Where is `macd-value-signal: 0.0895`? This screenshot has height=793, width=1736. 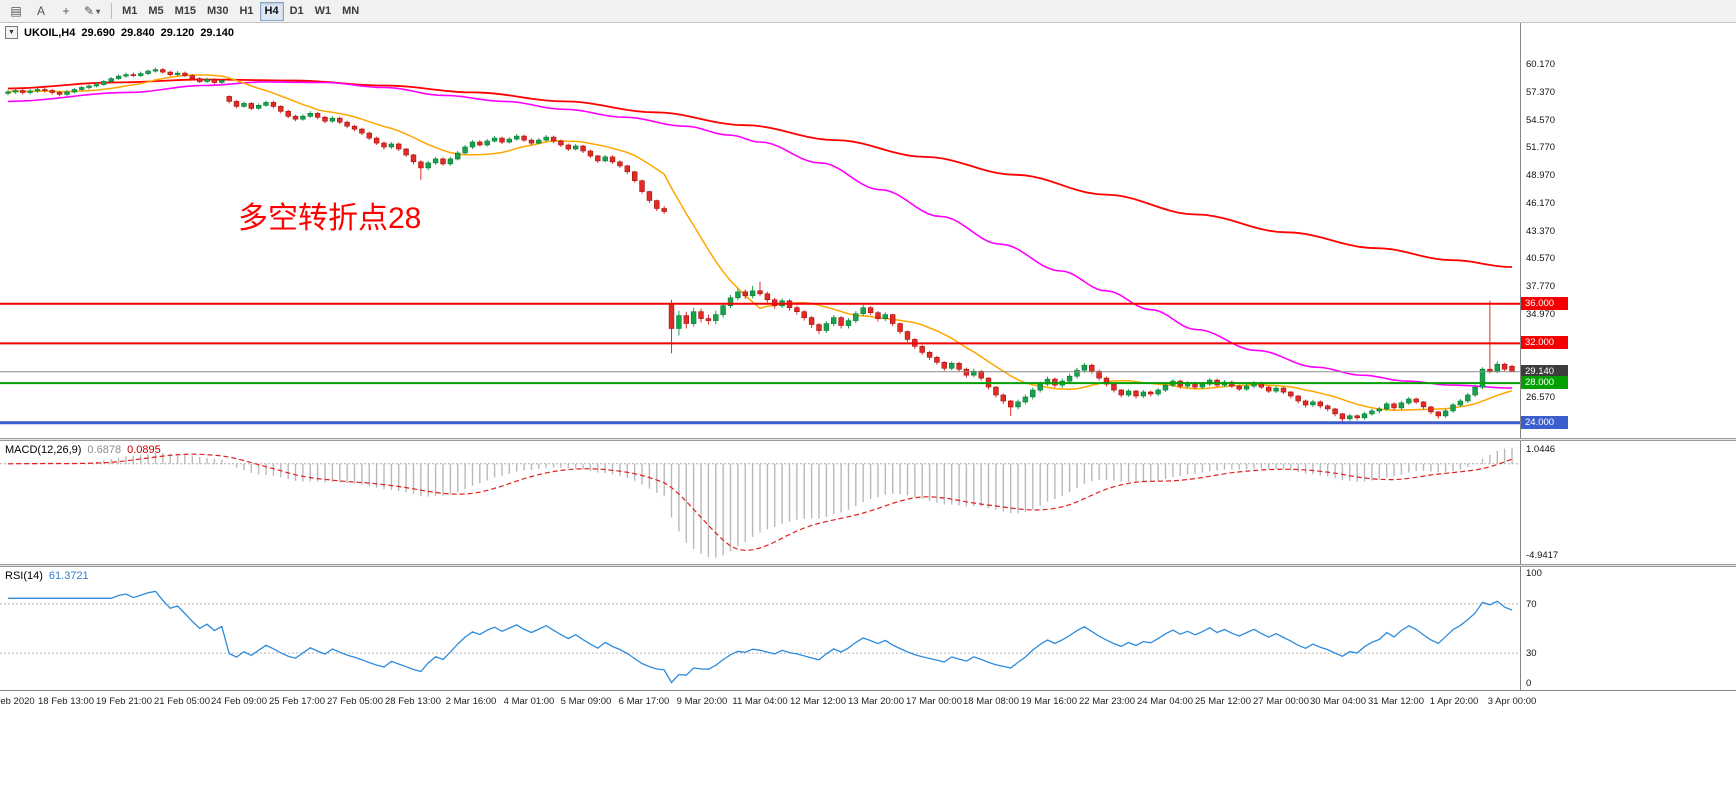 macd-value-signal: 0.0895 is located at coordinates (144, 450).